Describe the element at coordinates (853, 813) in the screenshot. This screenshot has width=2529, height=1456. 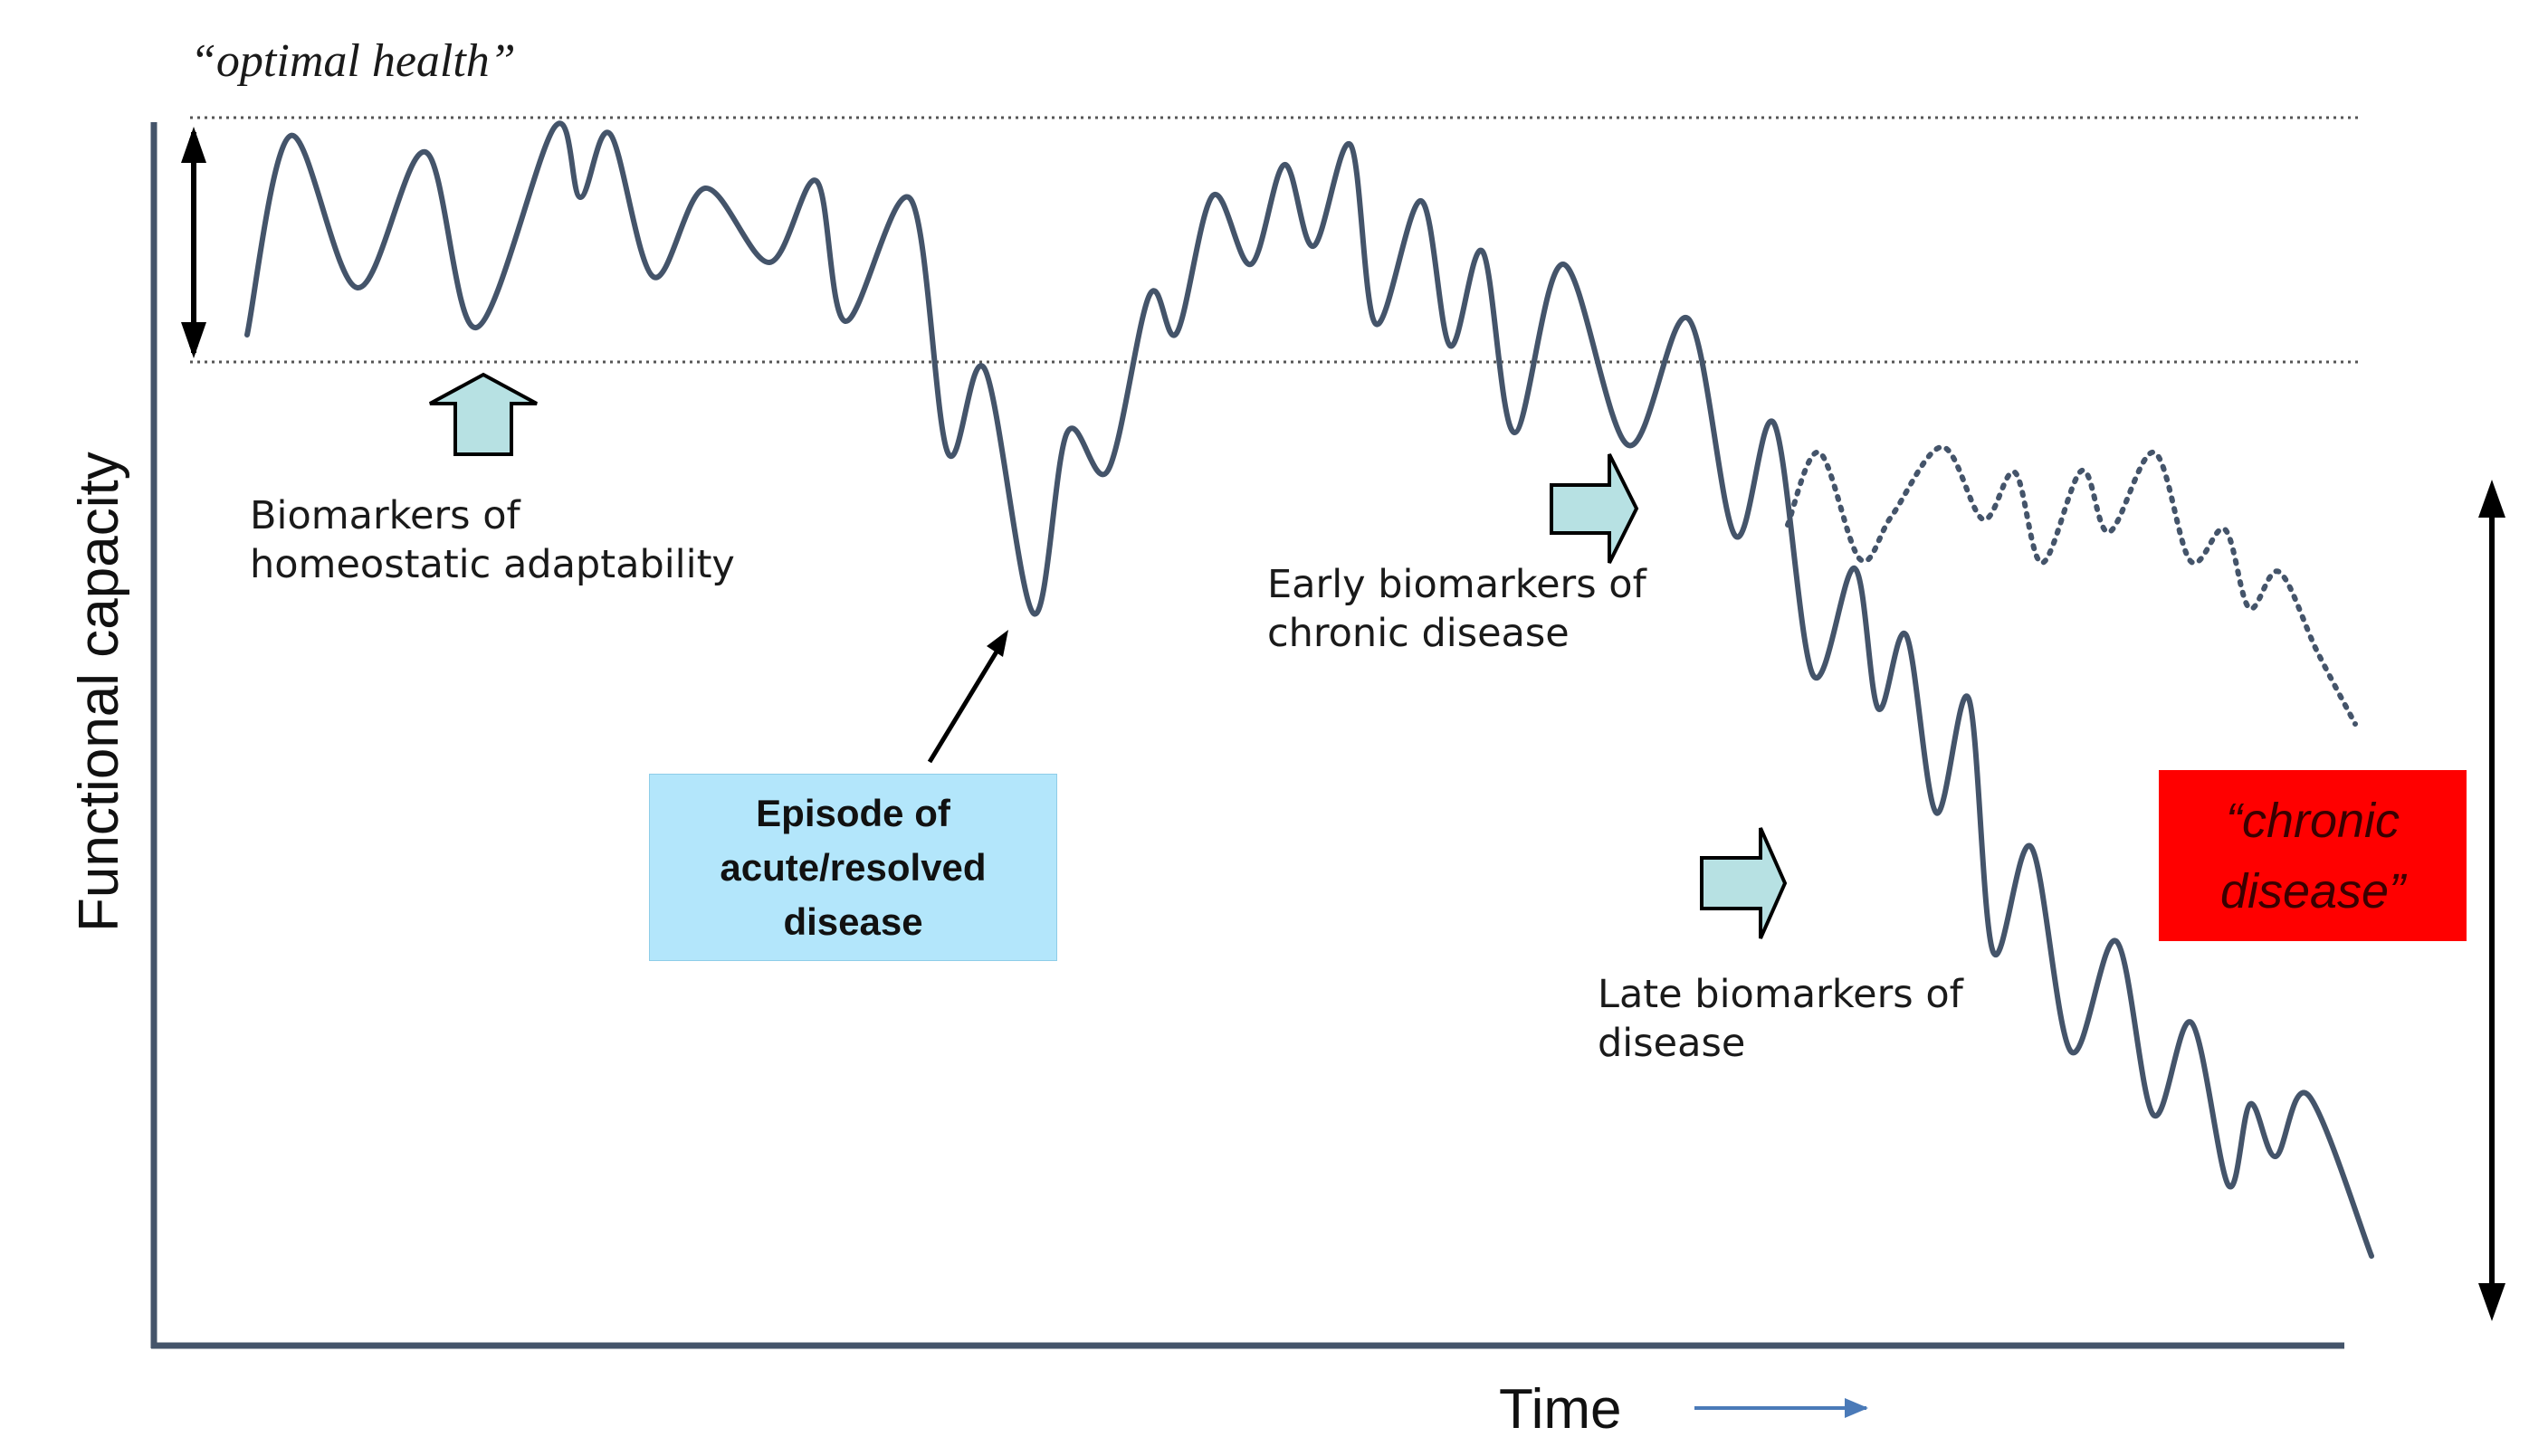
I see `acute-episode-line: Episode of` at that location.